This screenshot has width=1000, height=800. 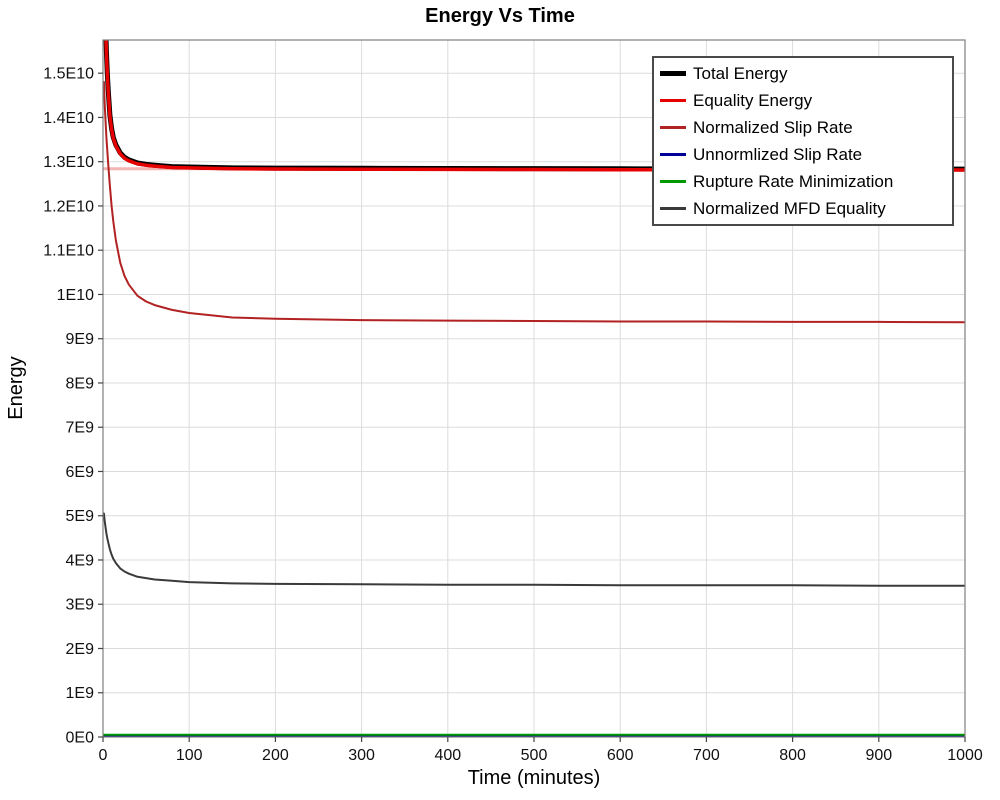 What do you see at coordinates (80, 472) in the screenshot?
I see `y-tick-label: 6E9` at bounding box center [80, 472].